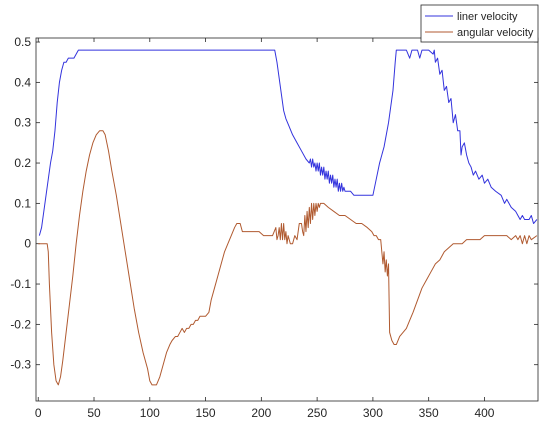 Image resolution: width=550 pixels, height=435 pixels. What do you see at coordinates (20, 365) in the screenshot?
I see `y-tick-label: -0.3` at bounding box center [20, 365].